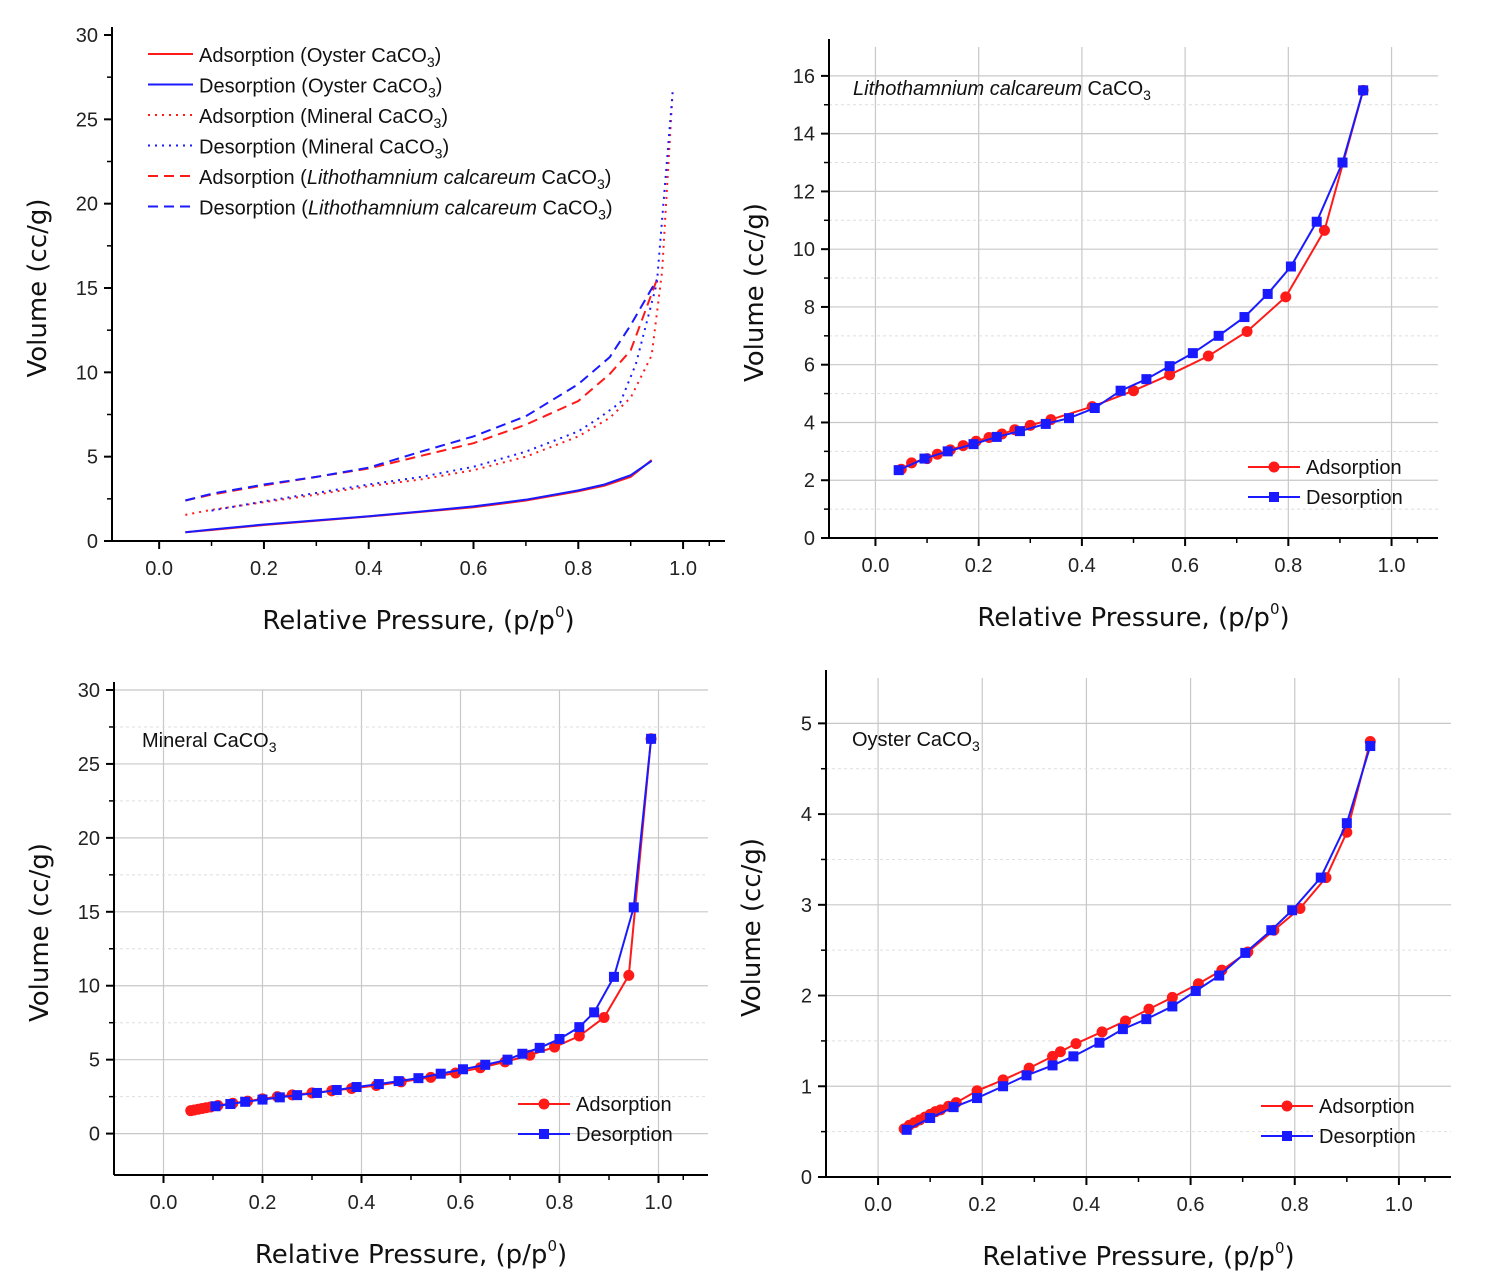  What do you see at coordinates (320, 57) in the screenshot?
I see `legend-label: Adsorption (Oyster CaCO3)` at bounding box center [320, 57].